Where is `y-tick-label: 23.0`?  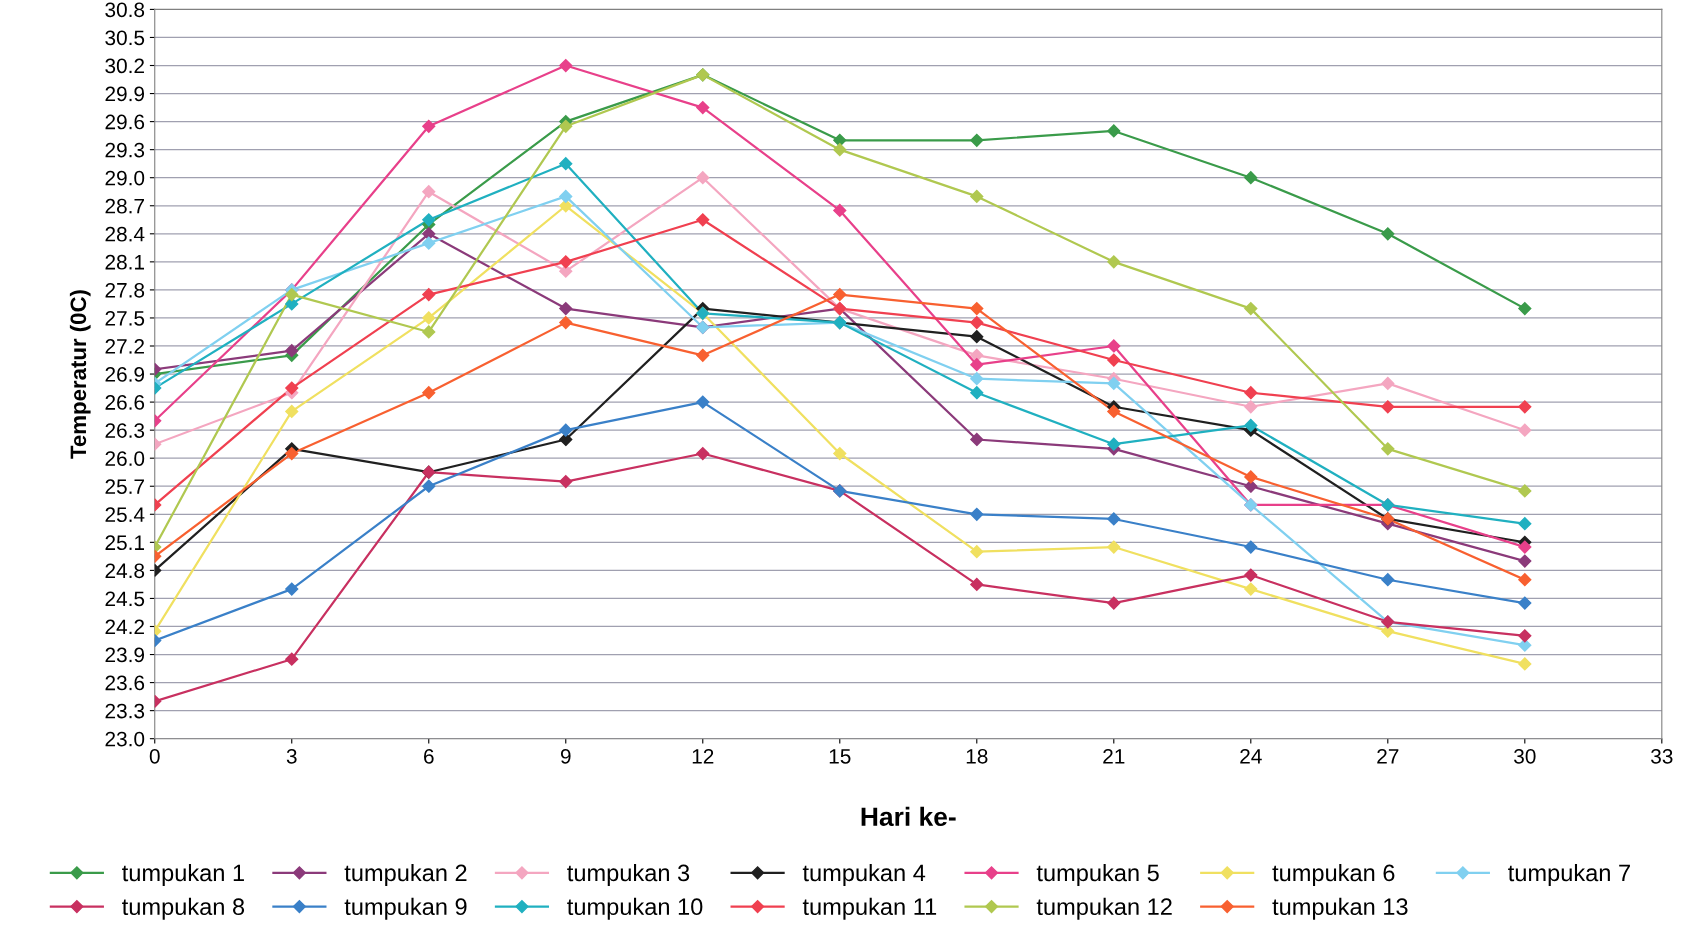 y-tick-label: 23.0 is located at coordinates (125, 739).